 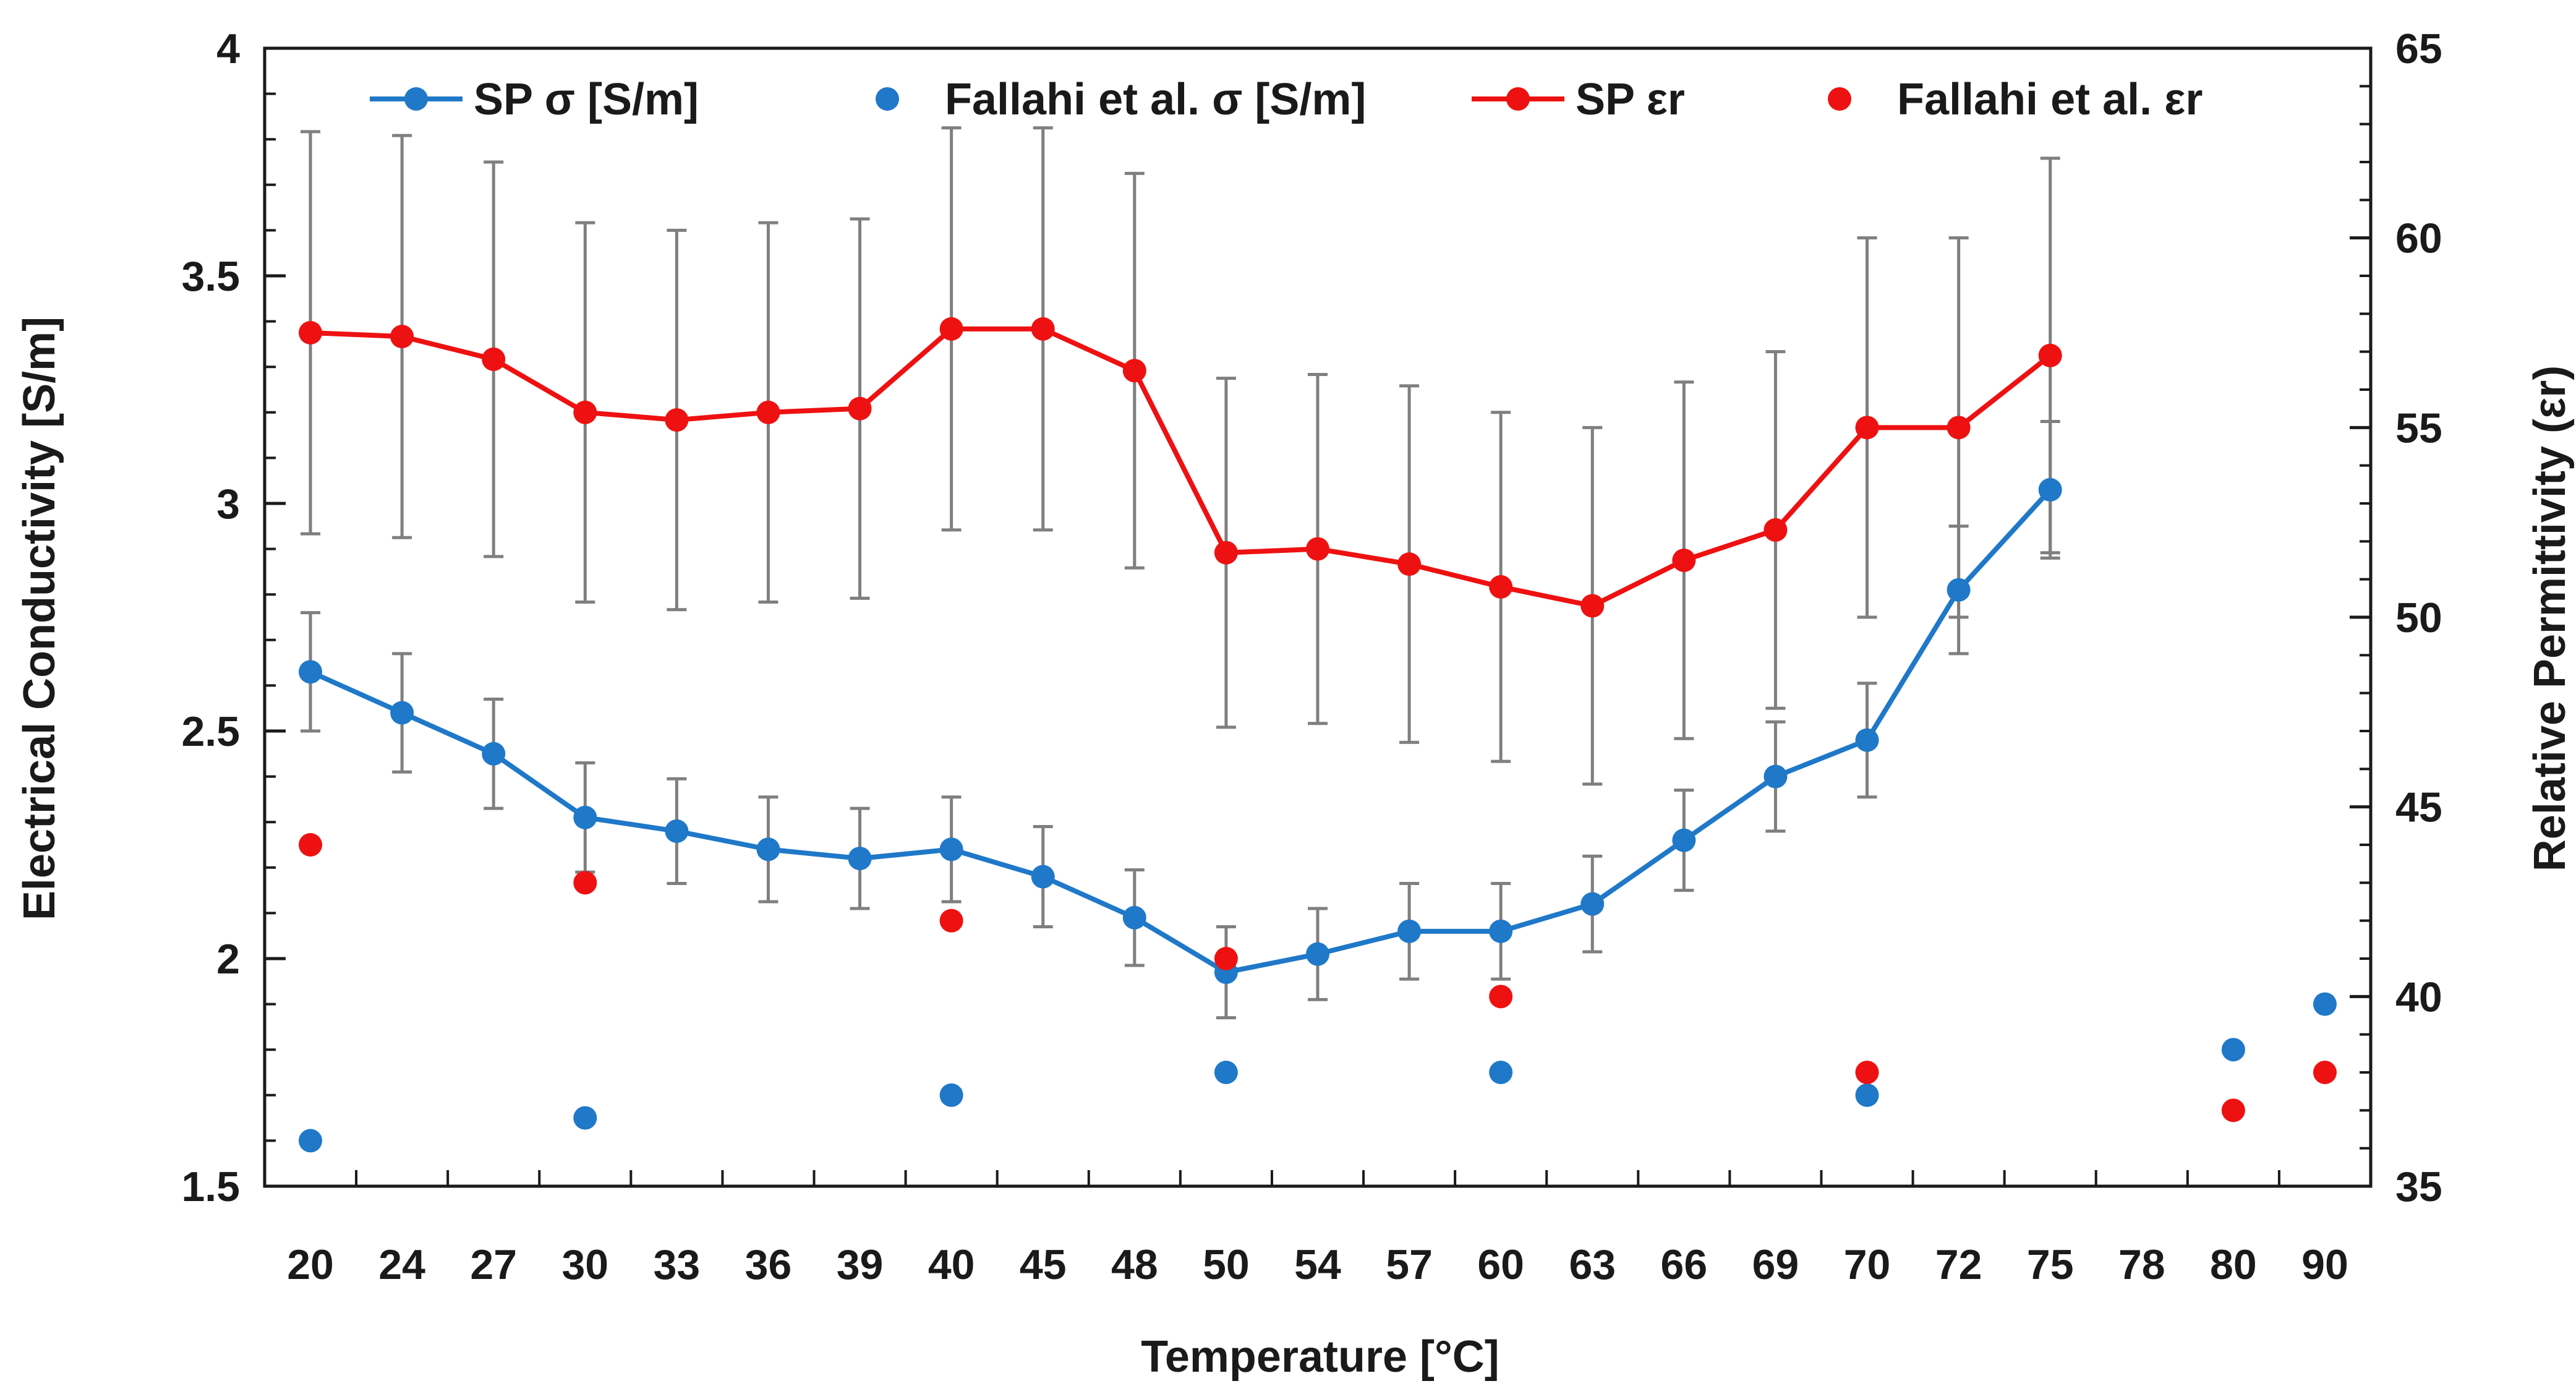 I want to click on y2-tick-label: 40, so click(x=2418, y=996).